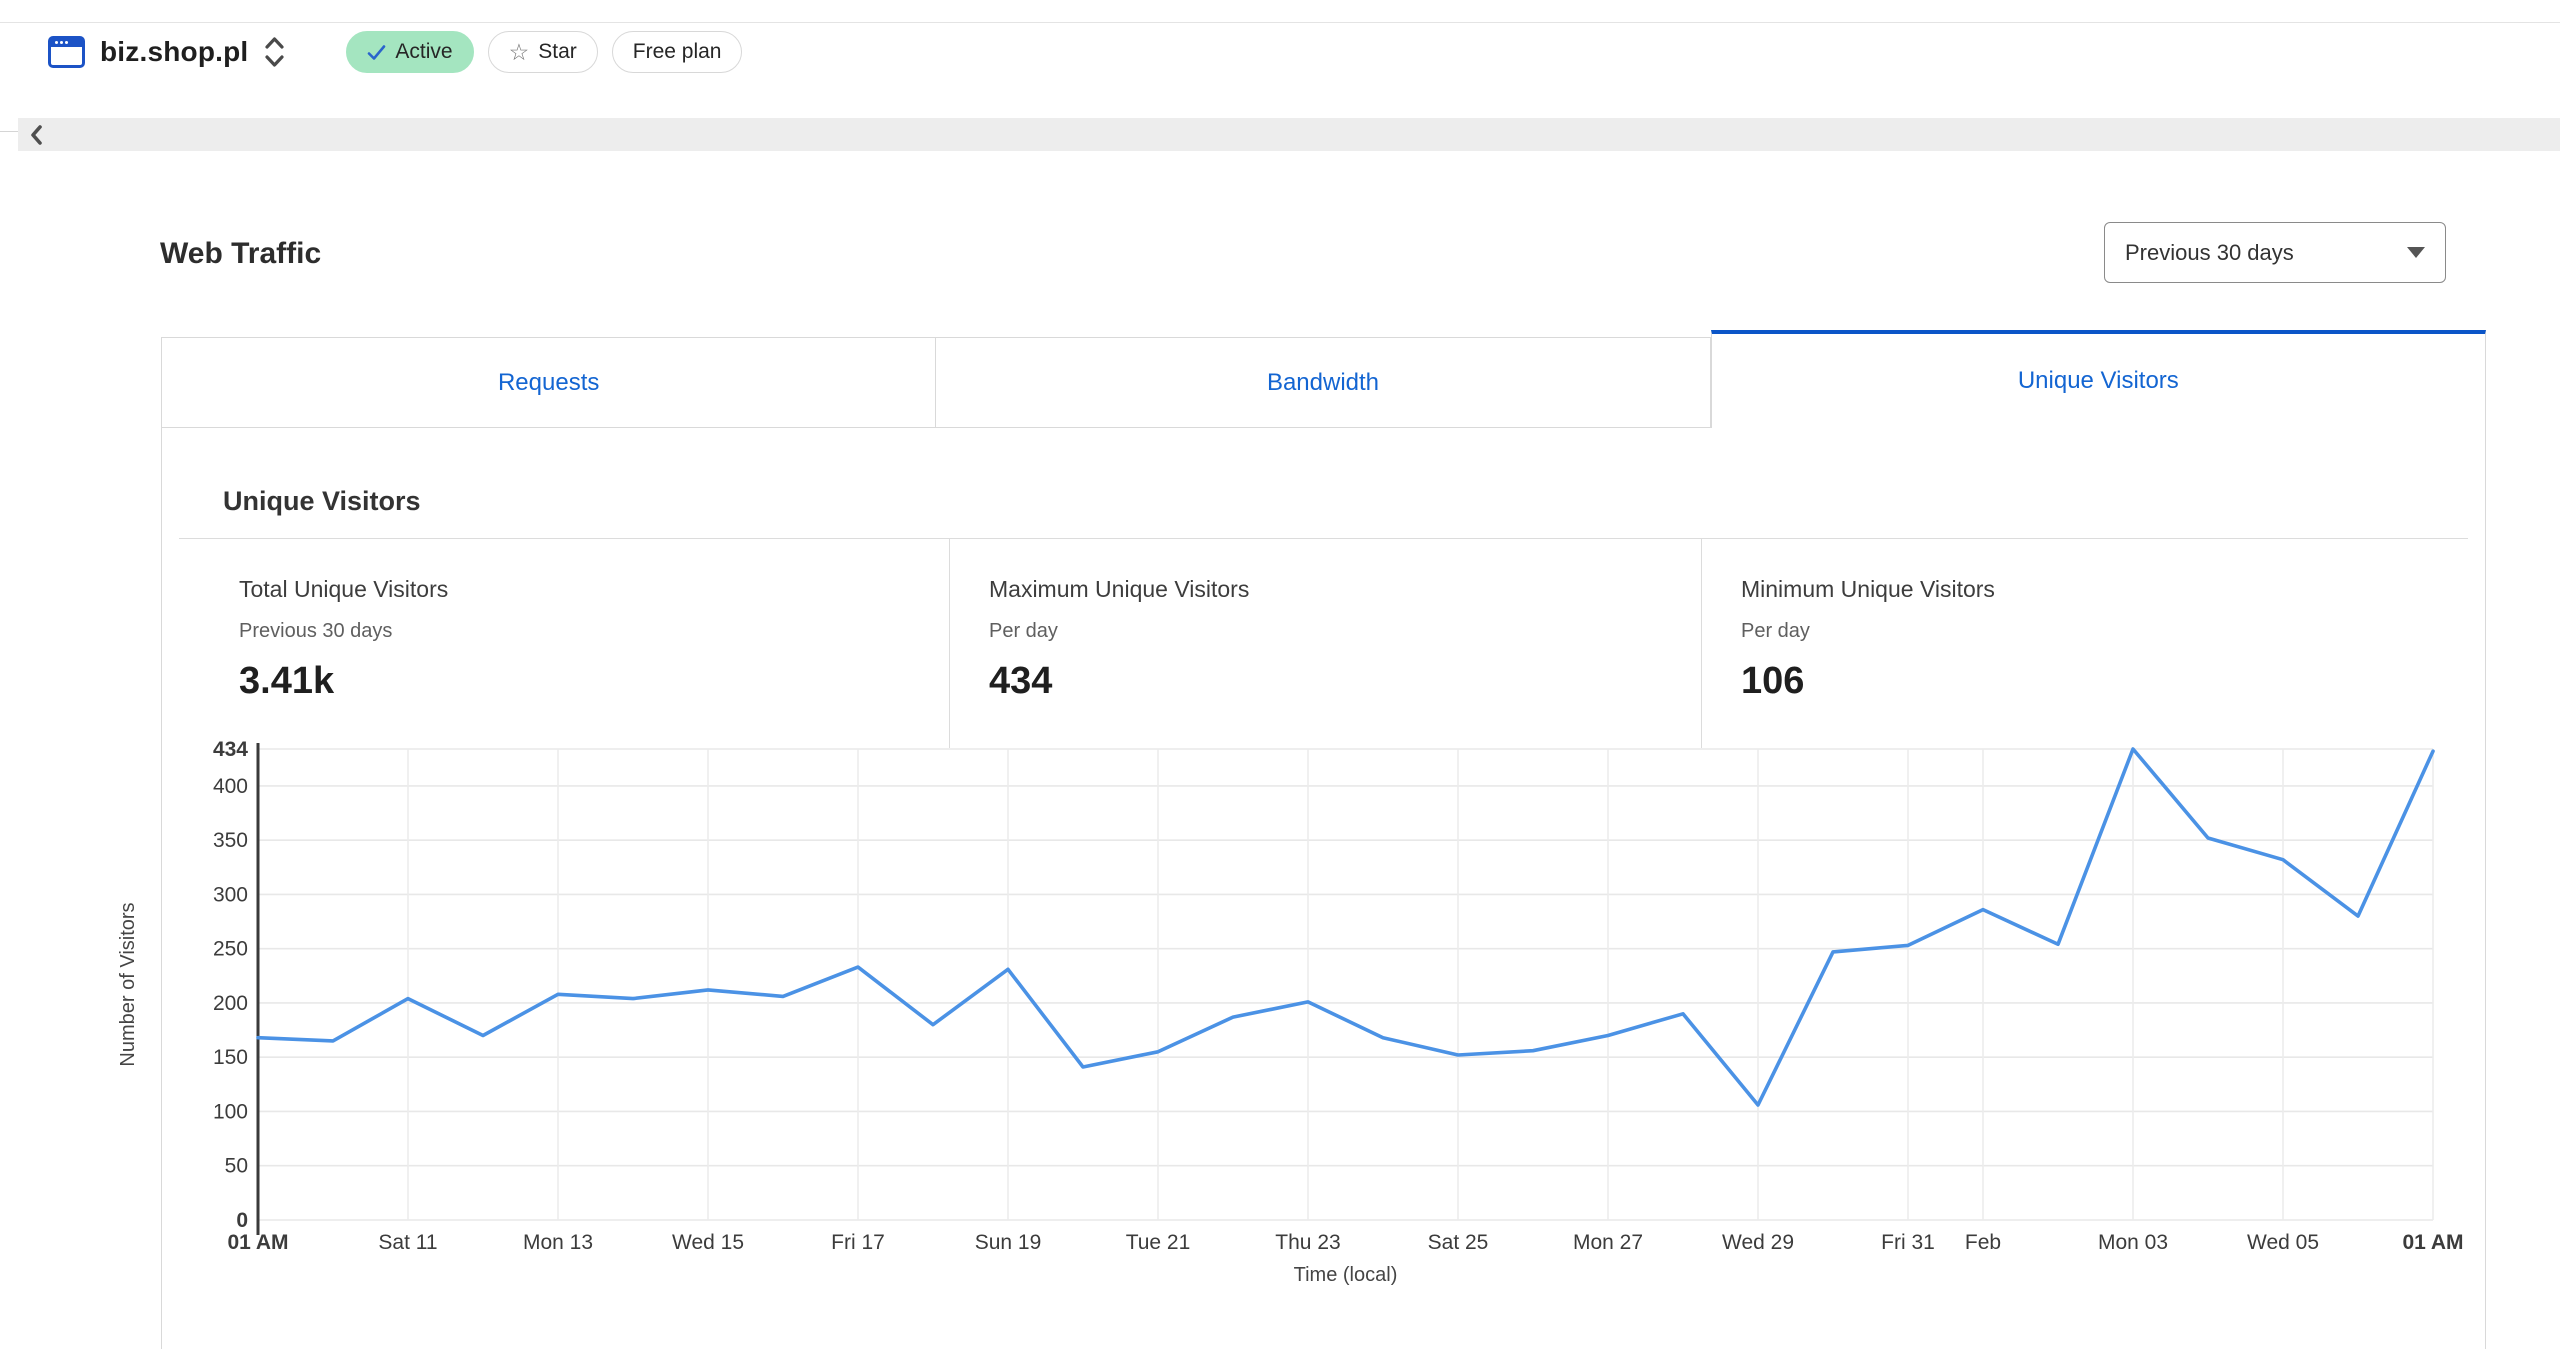 This screenshot has width=2560, height=1349. Describe the element at coordinates (1021, 681) in the screenshot. I see `stat-value: 434` at that location.